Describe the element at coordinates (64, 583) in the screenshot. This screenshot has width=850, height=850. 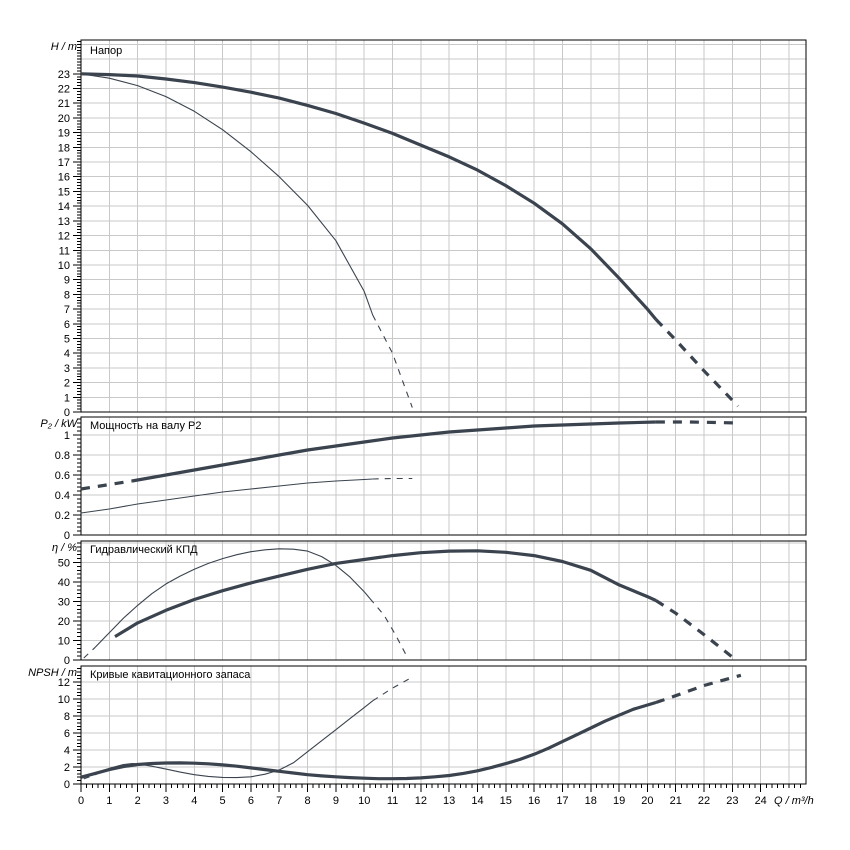
I see `efficiency-y-tick-label: 40` at that location.